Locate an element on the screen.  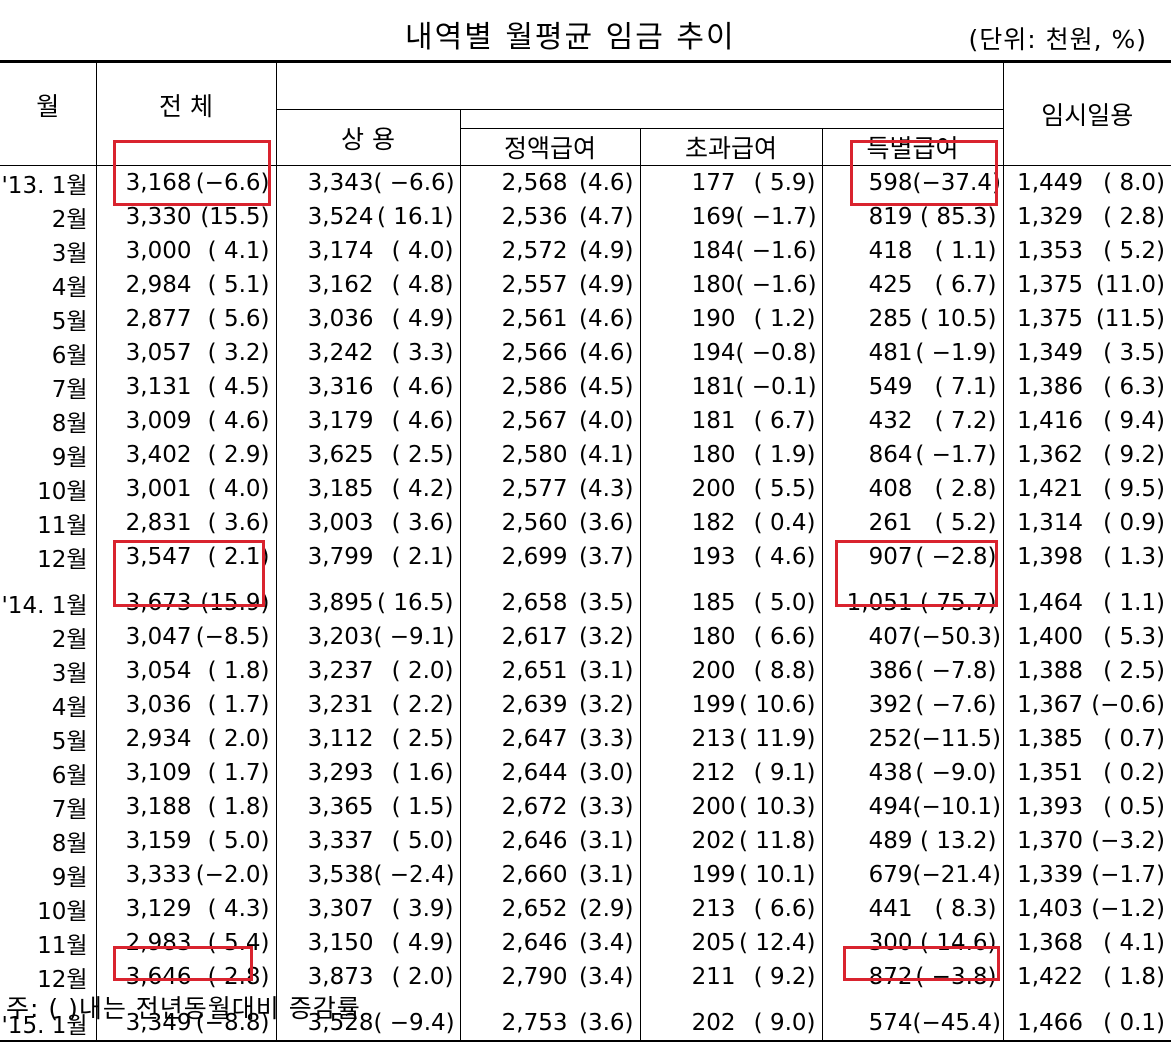
cell-f: 2,651 (3.1) is located at coordinates (549, 671).